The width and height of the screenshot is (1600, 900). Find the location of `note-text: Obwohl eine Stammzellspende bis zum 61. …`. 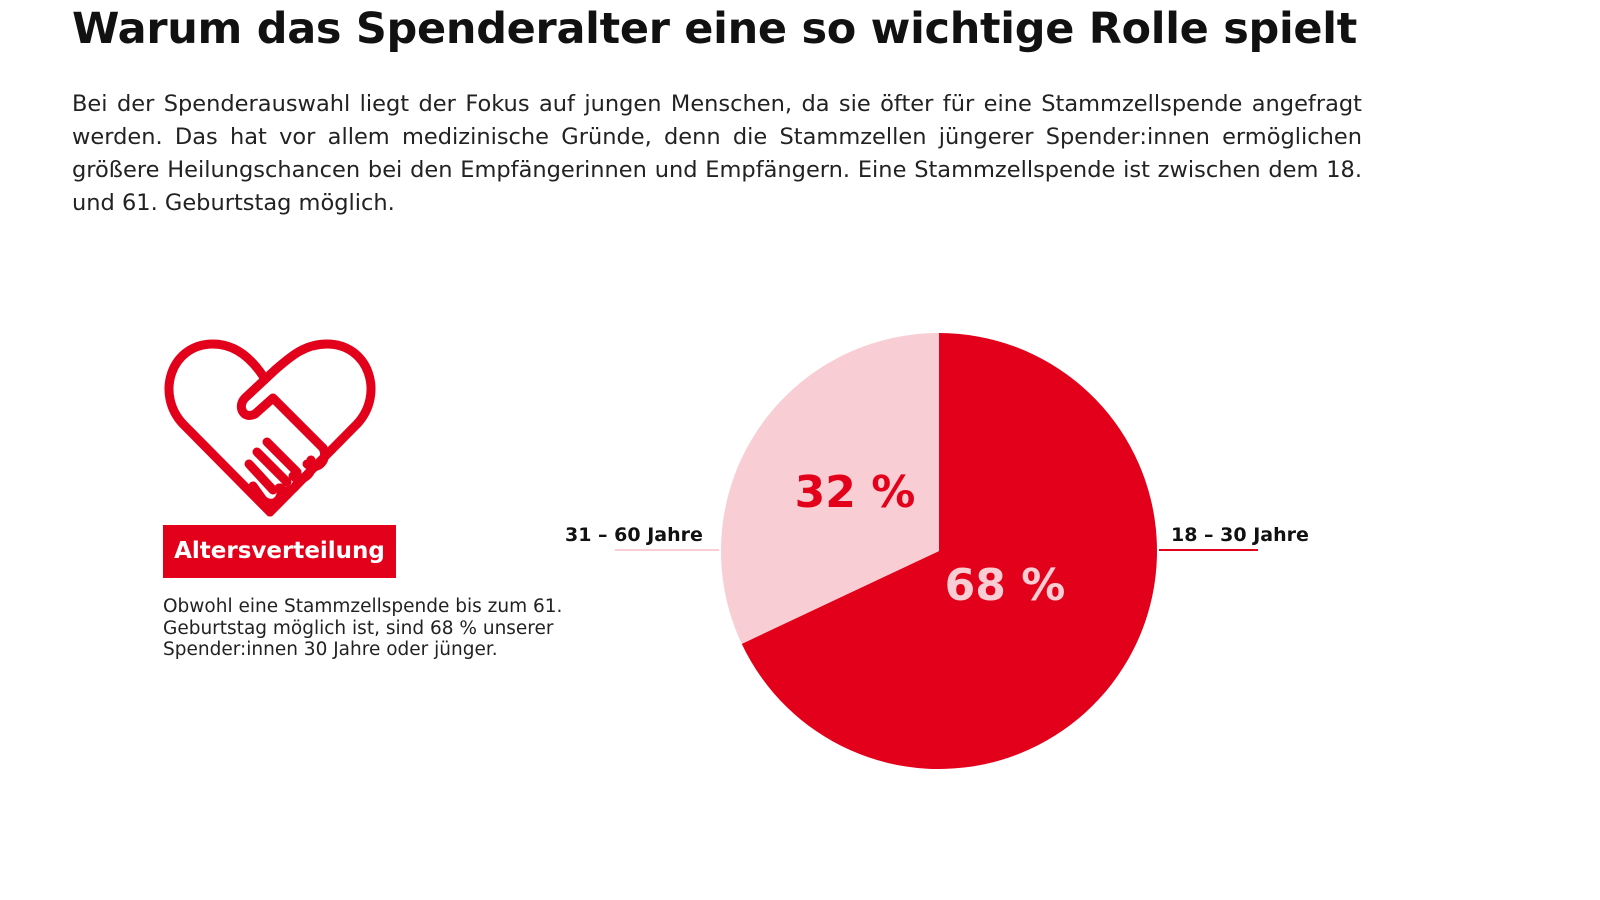

note-text: Obwohl eine Stammzellspende bis zum 61. … is located at coordinates (363, 628).